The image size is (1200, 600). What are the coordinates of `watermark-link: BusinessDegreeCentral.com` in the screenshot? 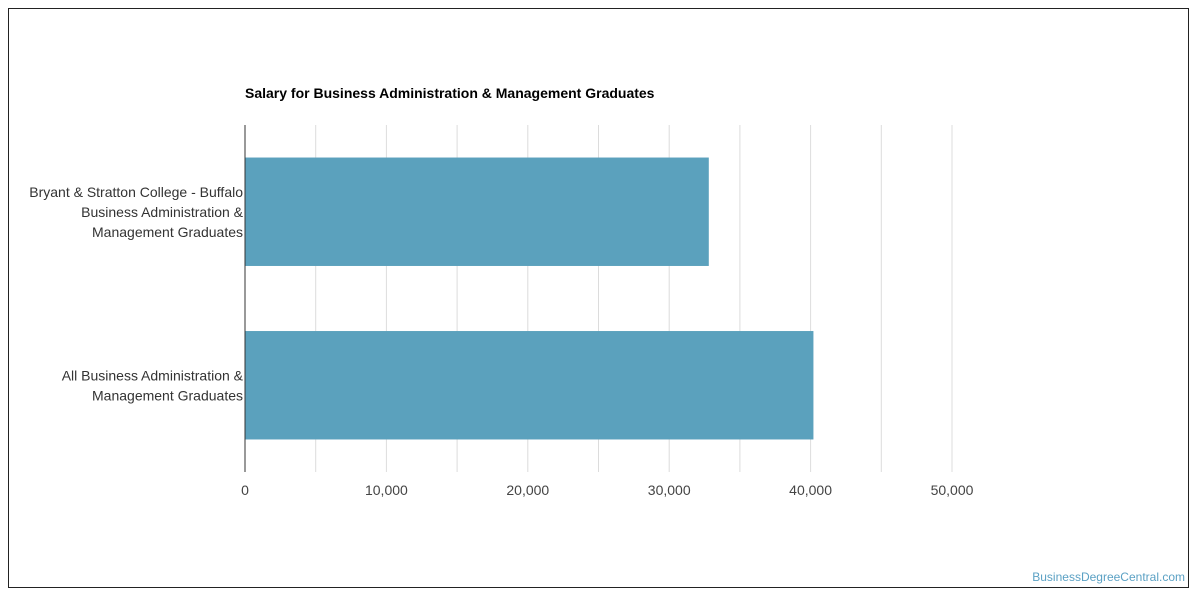 It's located at (1108, 577).